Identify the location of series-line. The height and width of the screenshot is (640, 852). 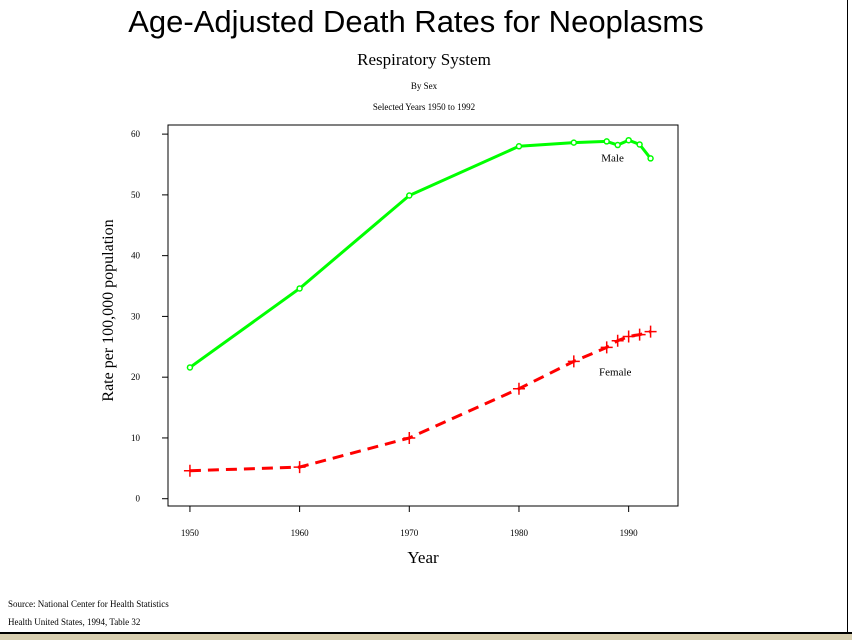
(420, 401).